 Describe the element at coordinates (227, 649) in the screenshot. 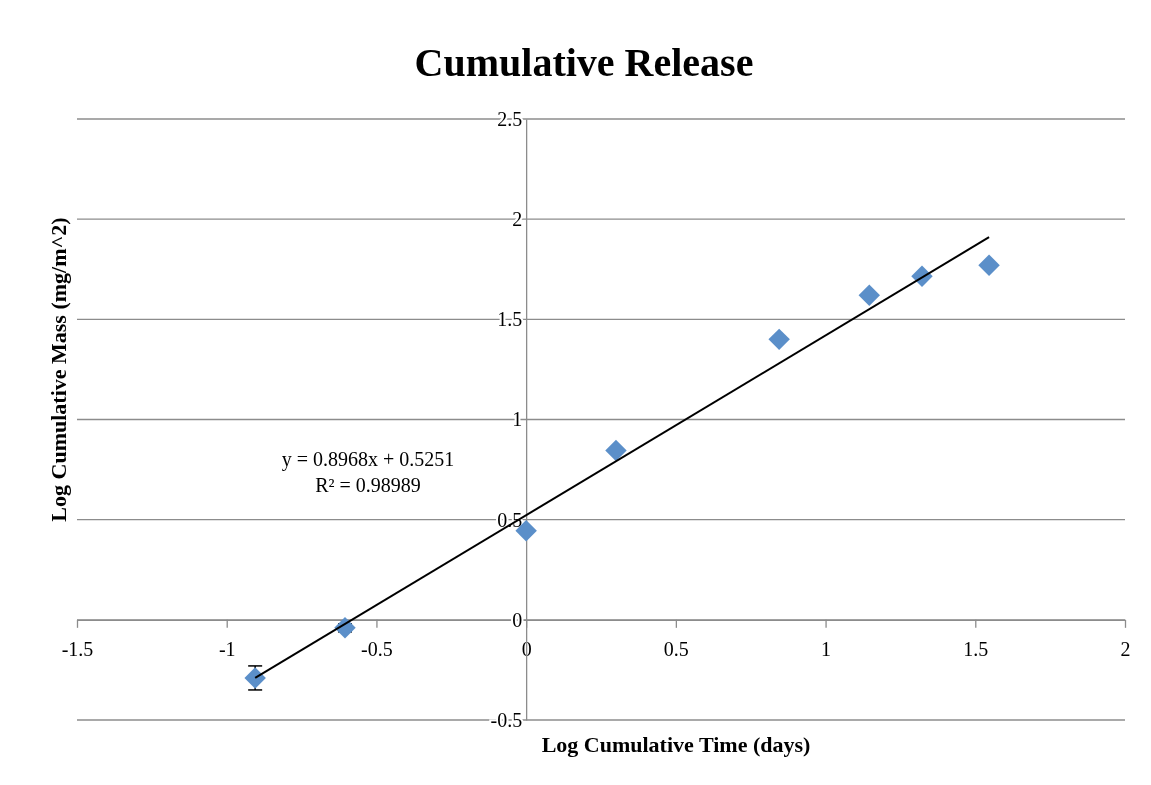

I see `x-tick-label: -1` at that location.